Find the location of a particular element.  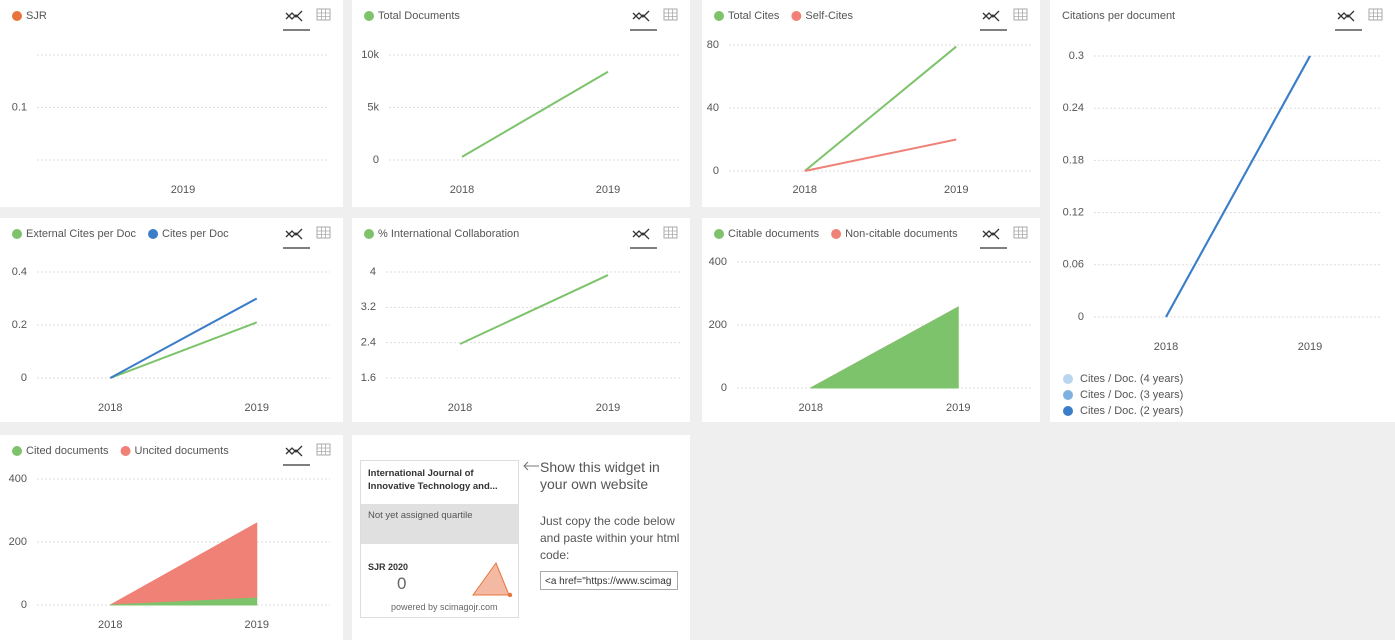

sparkline-dot is located at coordinates (510, 594).